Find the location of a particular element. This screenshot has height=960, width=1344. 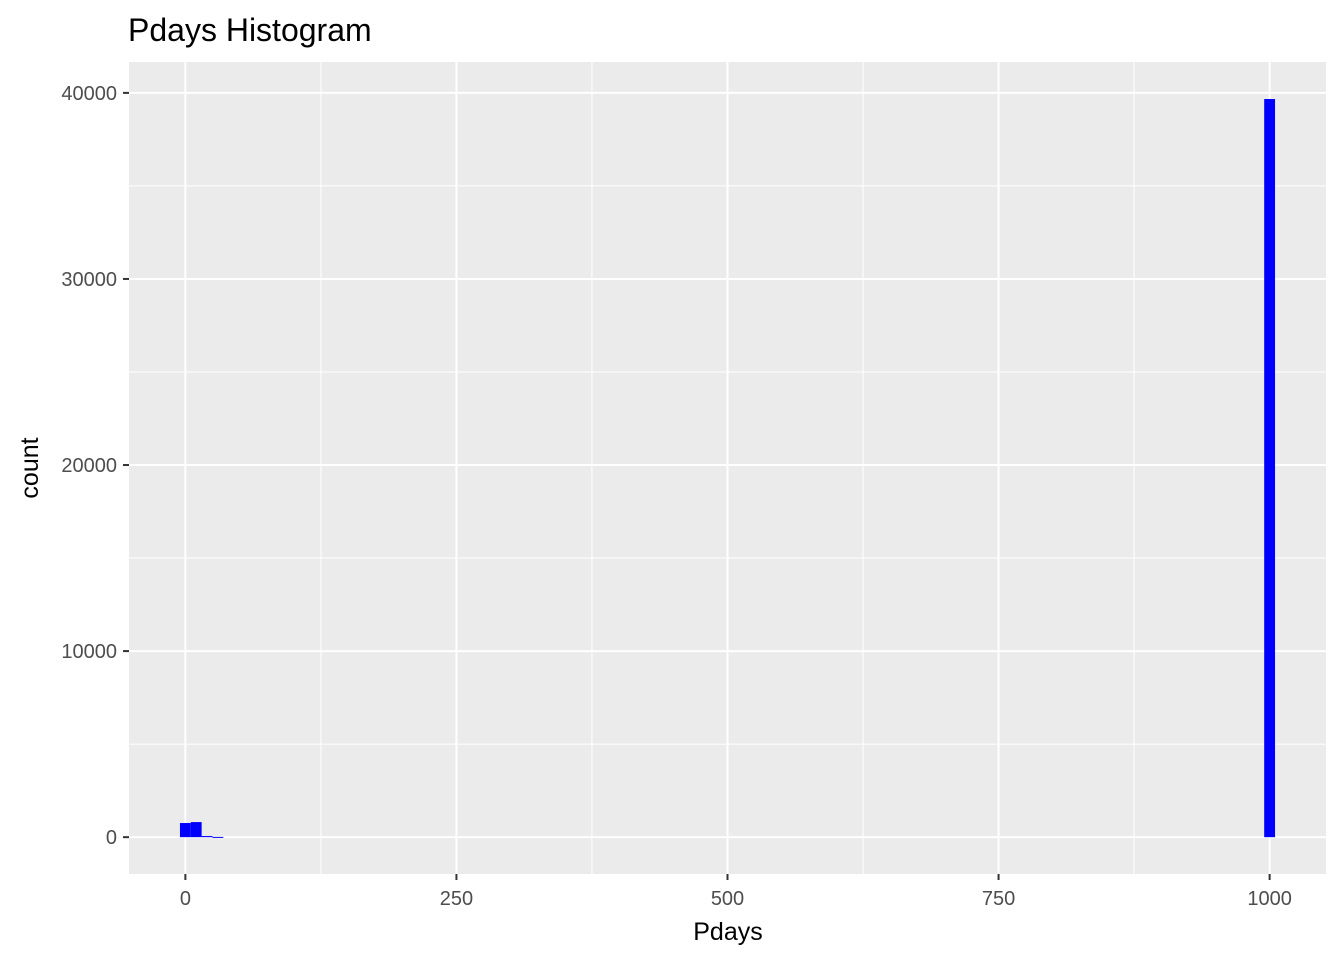

y-tick-label: 20000 is located at coordinates (89, 466).